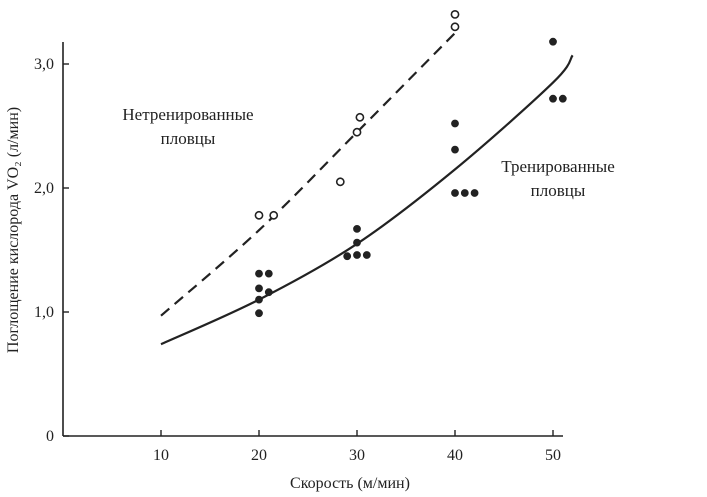 The height and width of the screenshot is (497, 707). What do you see at coordinates (161, 455) in the screenshot?
I see `x-tick-label: 10` at bounding box center [161, 455].